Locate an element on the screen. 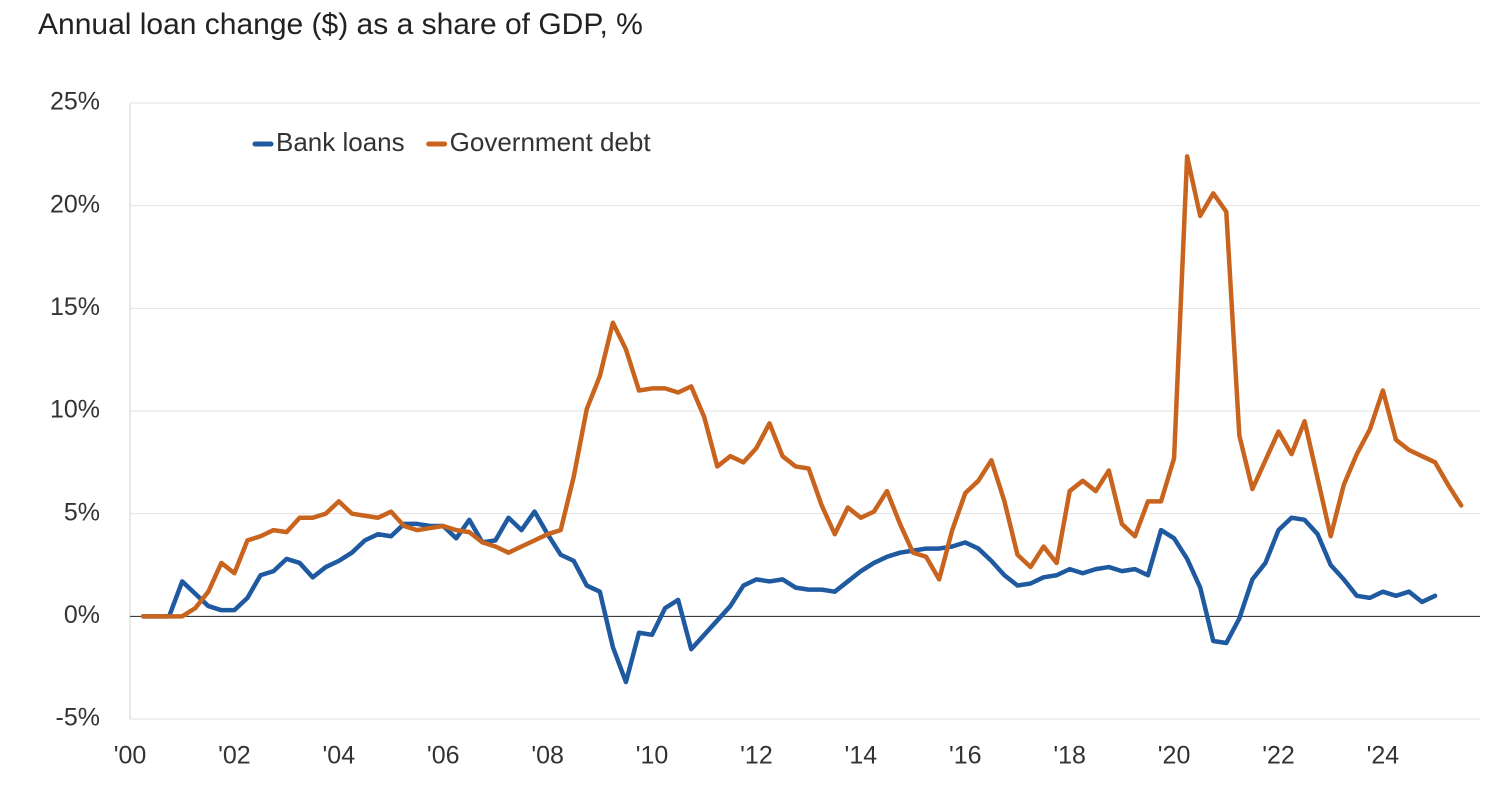 This screenshot has height=791, width=1504. x-tick-label: '16 is located at coordinates (965, 756).